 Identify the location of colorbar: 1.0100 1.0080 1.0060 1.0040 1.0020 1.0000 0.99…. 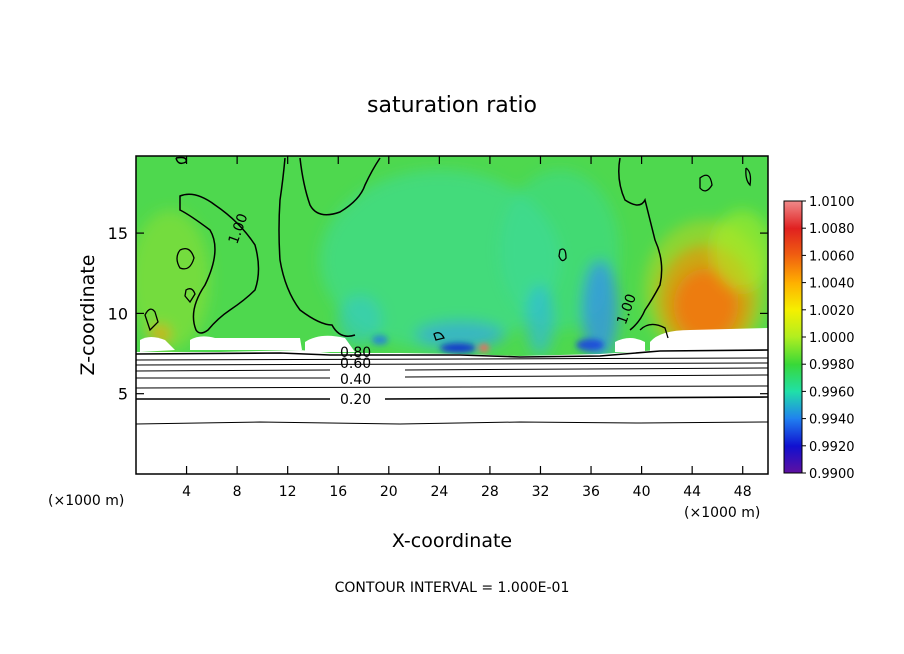
(819, 338).